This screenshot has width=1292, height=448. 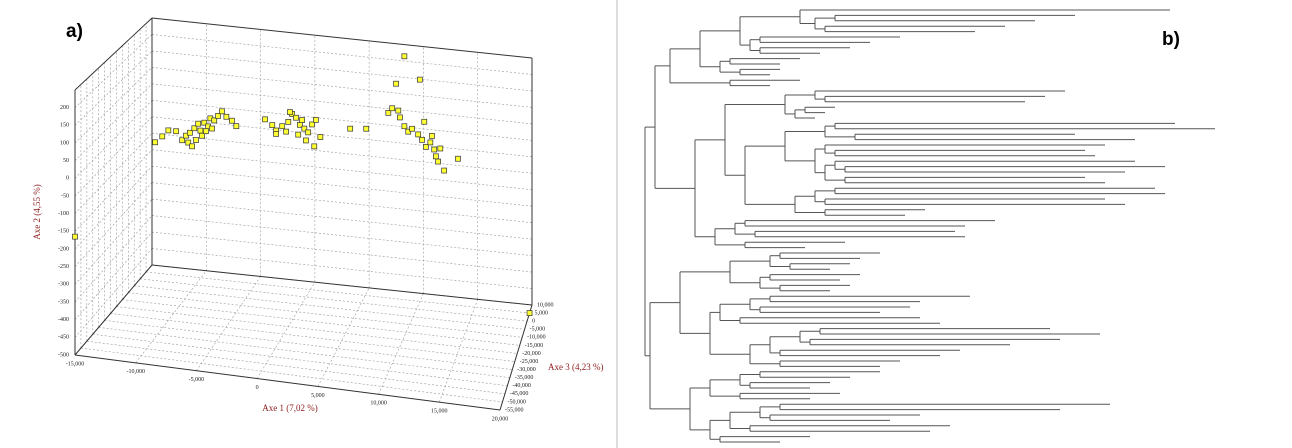 What do you see at coordinates (64, 126) in the screenshot?
I see `y-tick-label: 150` at bounding box center [64, 126].